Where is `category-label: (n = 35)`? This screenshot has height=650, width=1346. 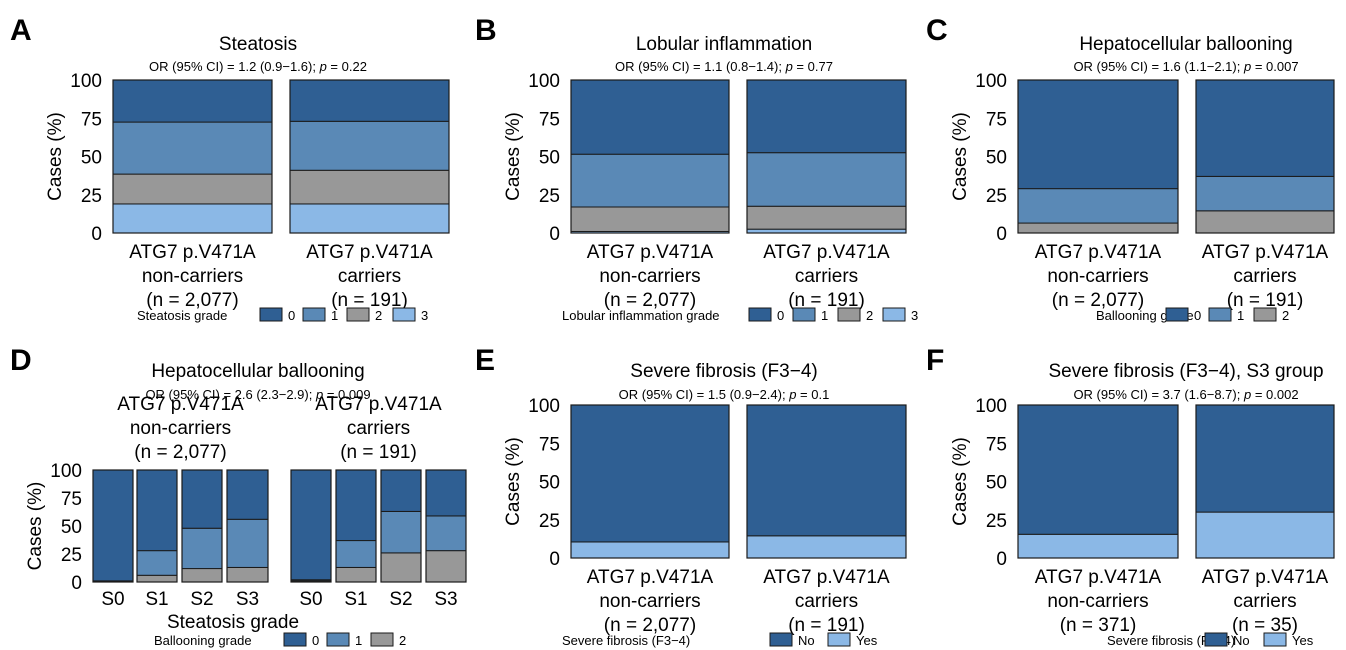 category-label: (n = 35) is located at coordinates (1265, 625).